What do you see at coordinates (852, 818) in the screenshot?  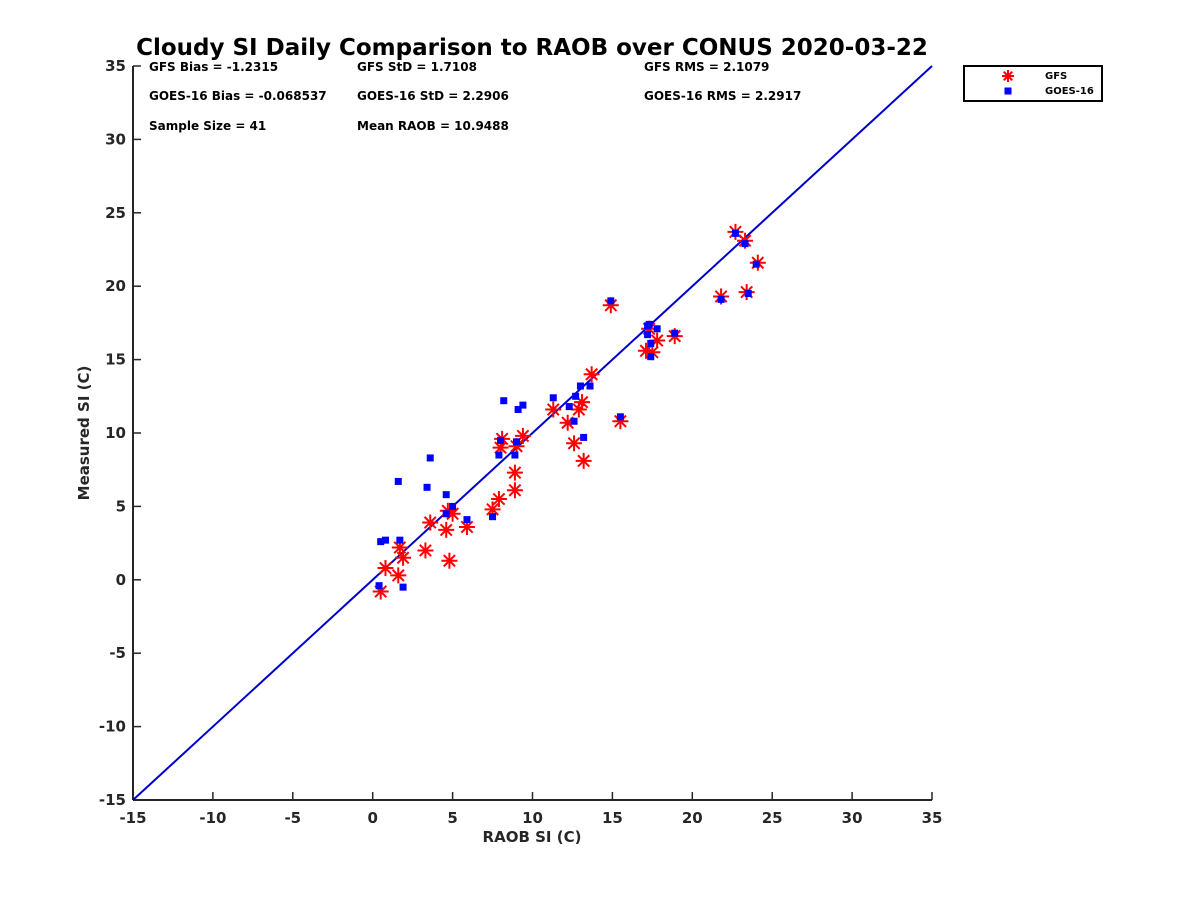 I see `x-tick-label: 30` at bounding box center [852, 818].